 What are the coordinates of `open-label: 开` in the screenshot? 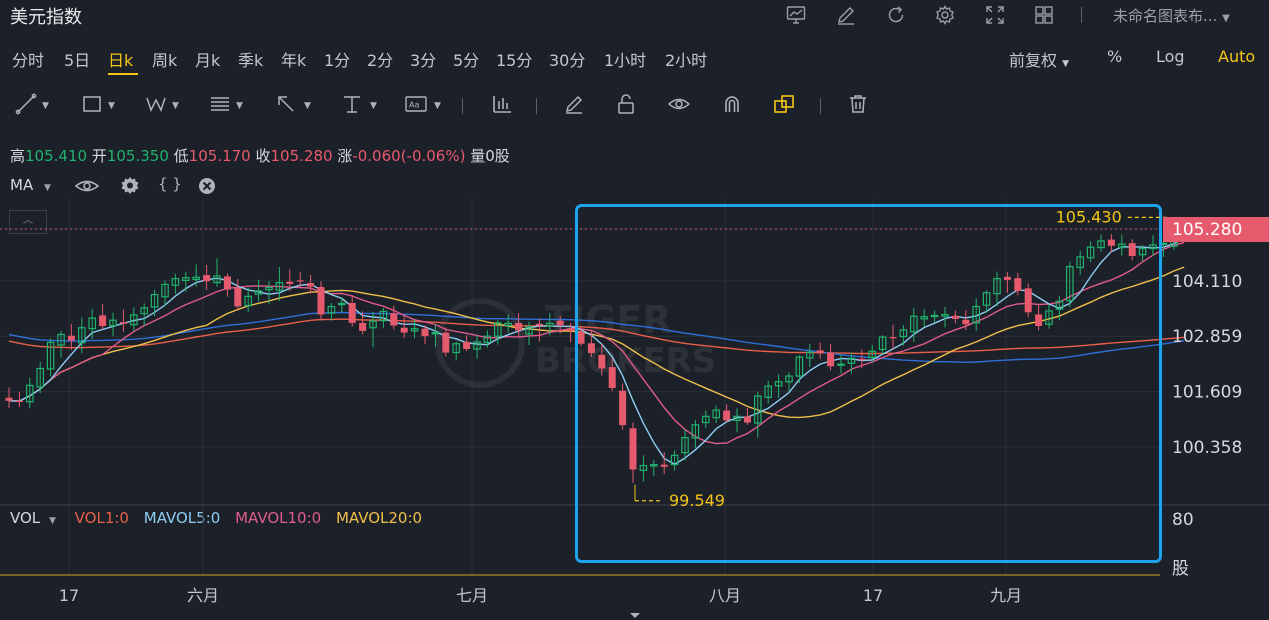 It's located at (99, 156).